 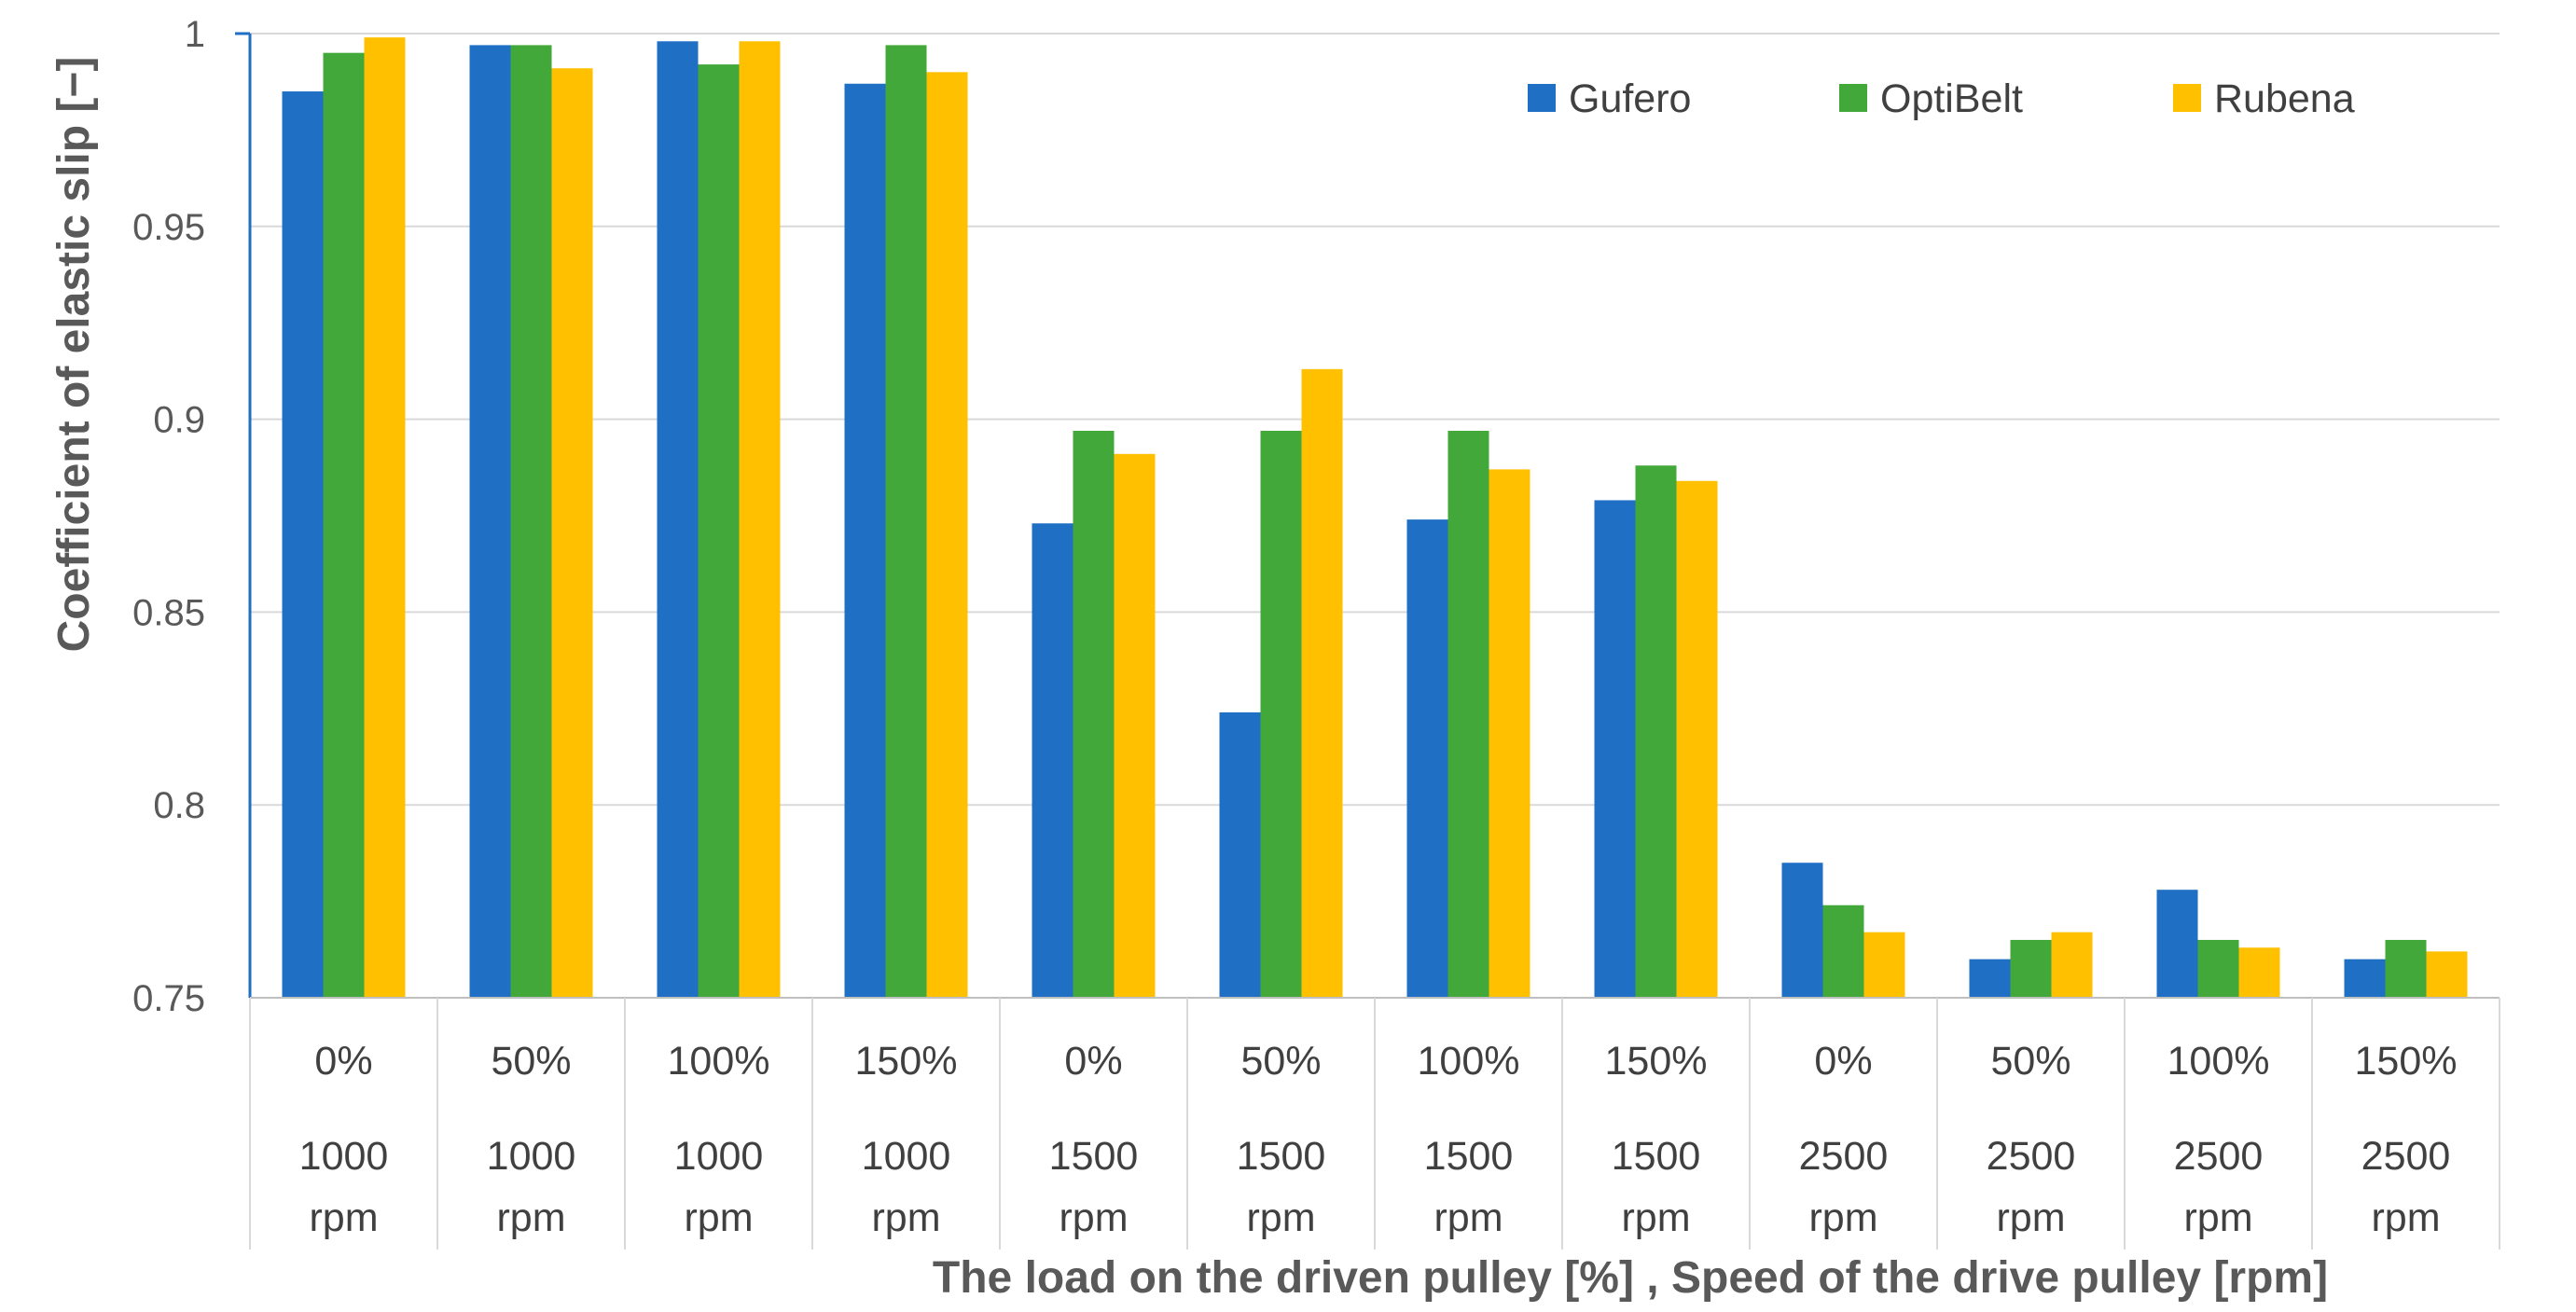 What do you see at coordinates (168, 999) in the screenshot?
I see `y-tick-label: 0.75` at bounding box center [168, 999].